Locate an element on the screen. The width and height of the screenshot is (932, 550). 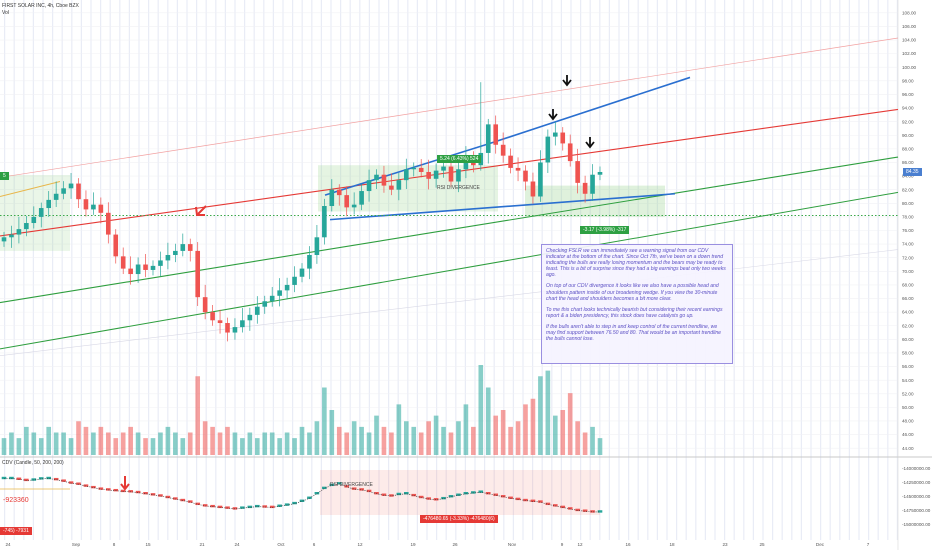
date-tick-label: 19 is located at coordinates (413, 544).